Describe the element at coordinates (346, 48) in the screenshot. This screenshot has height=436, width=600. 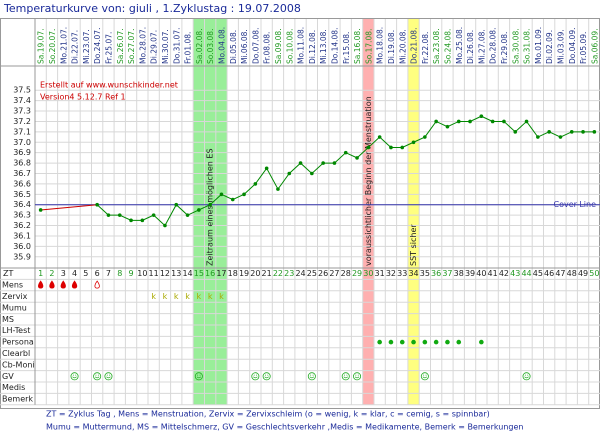
I see `date-label: Fr.15.08.` at that location.